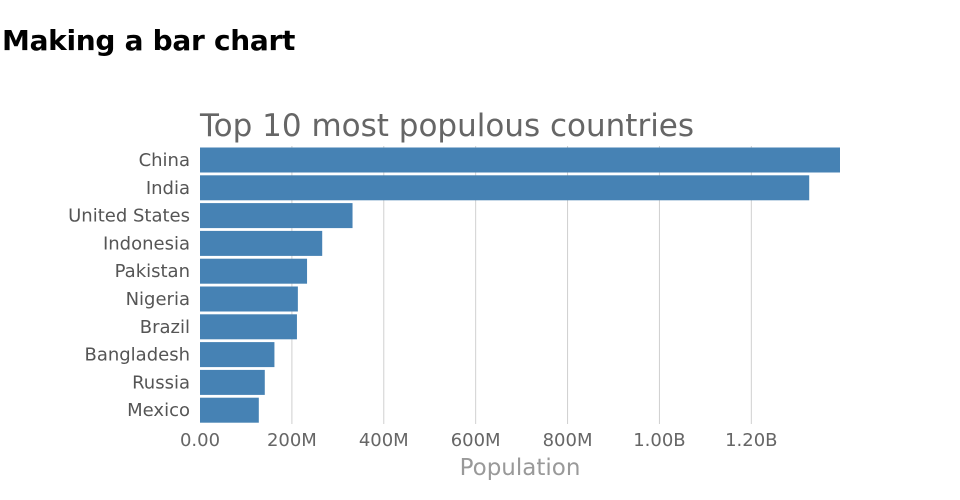 This screenshot has height=500, width=960. What do you see at coordinates (276, 216) in the screenshot?
I see `bar-united-states` at bounding box center [276, 216].